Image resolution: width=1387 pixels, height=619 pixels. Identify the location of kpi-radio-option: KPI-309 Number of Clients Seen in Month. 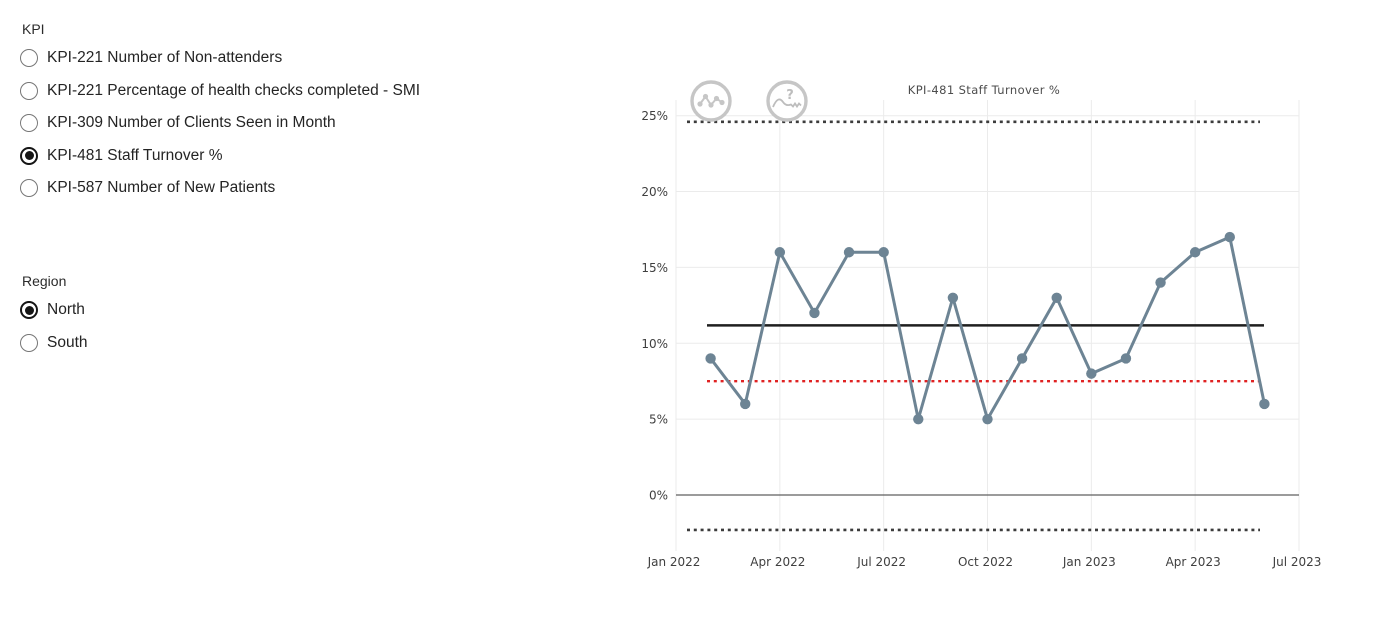
(220, 123).